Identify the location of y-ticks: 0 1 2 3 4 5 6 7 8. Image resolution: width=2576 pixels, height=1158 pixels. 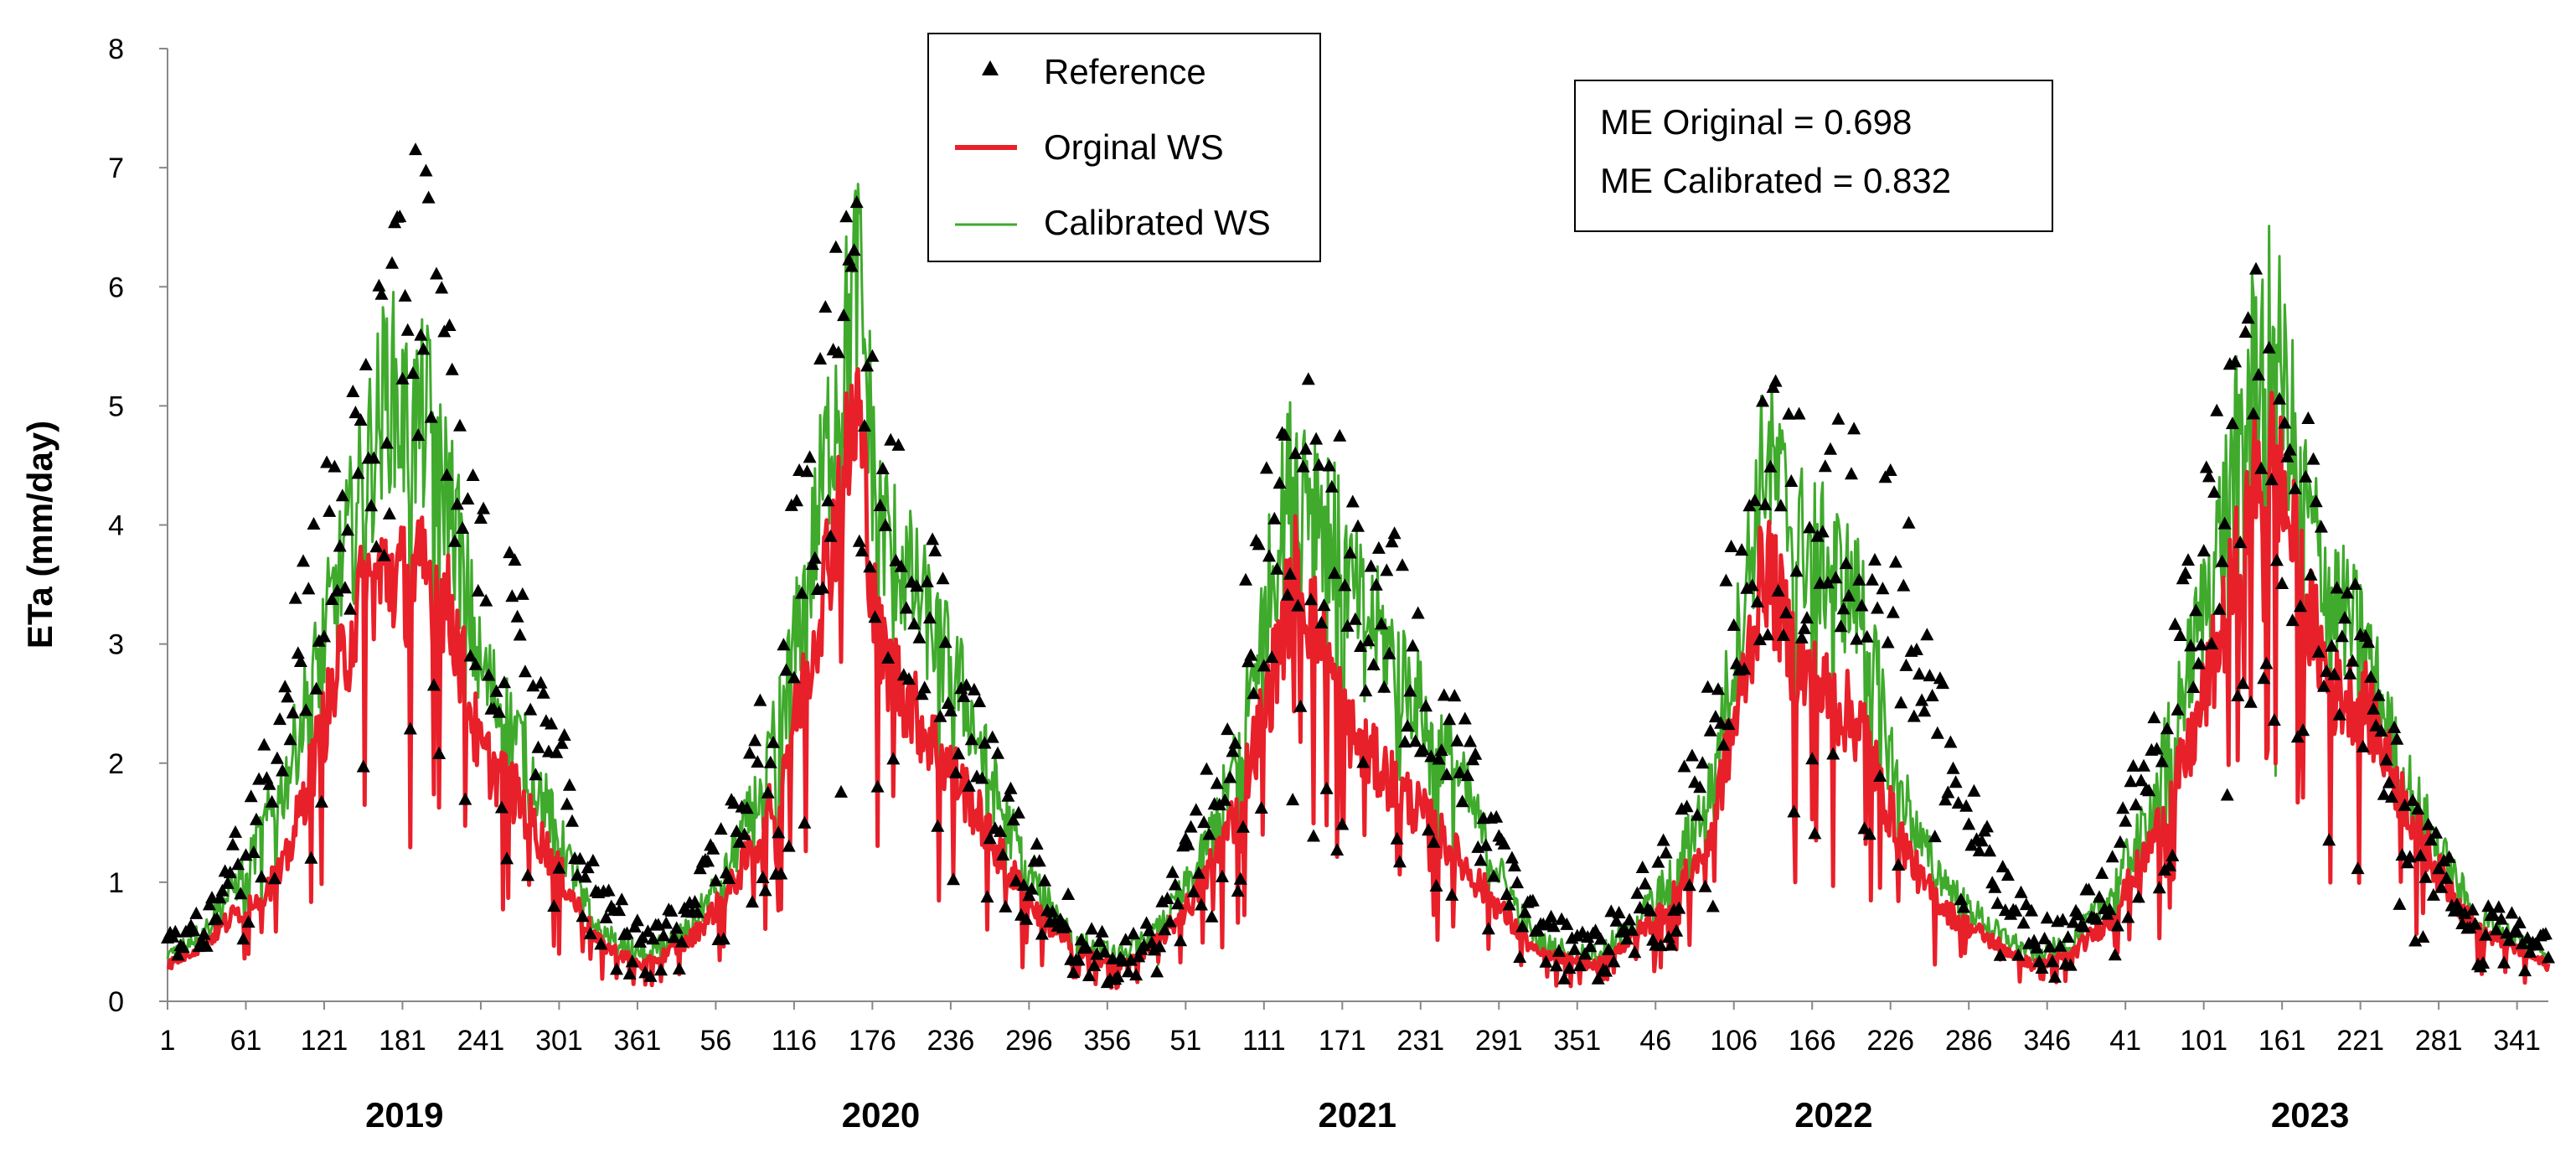
(138, 526).